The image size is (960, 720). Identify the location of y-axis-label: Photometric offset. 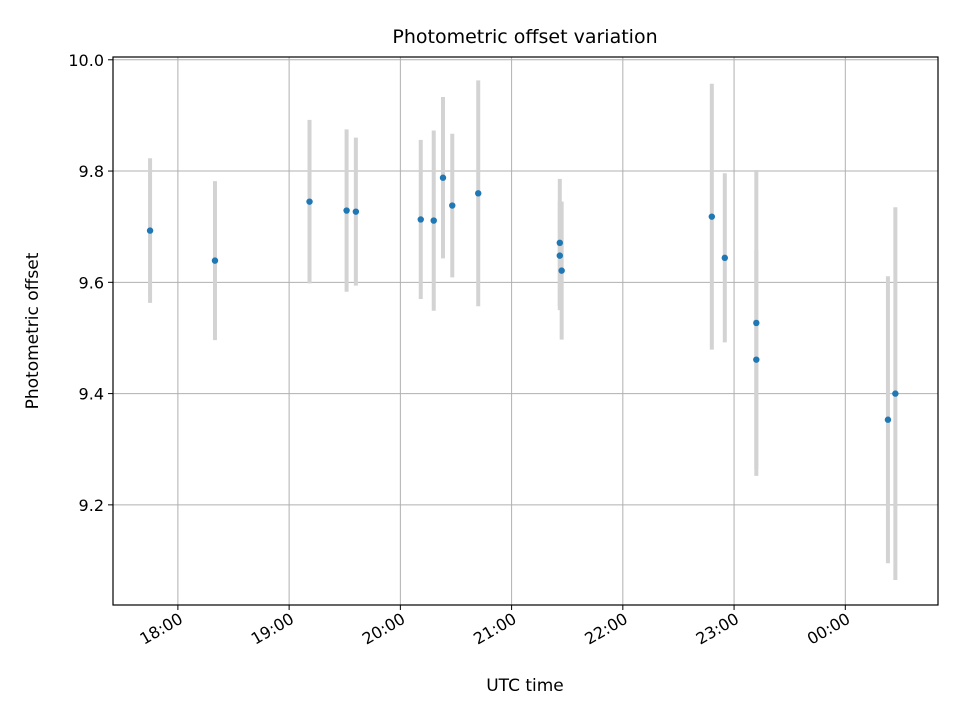
(33, 330).